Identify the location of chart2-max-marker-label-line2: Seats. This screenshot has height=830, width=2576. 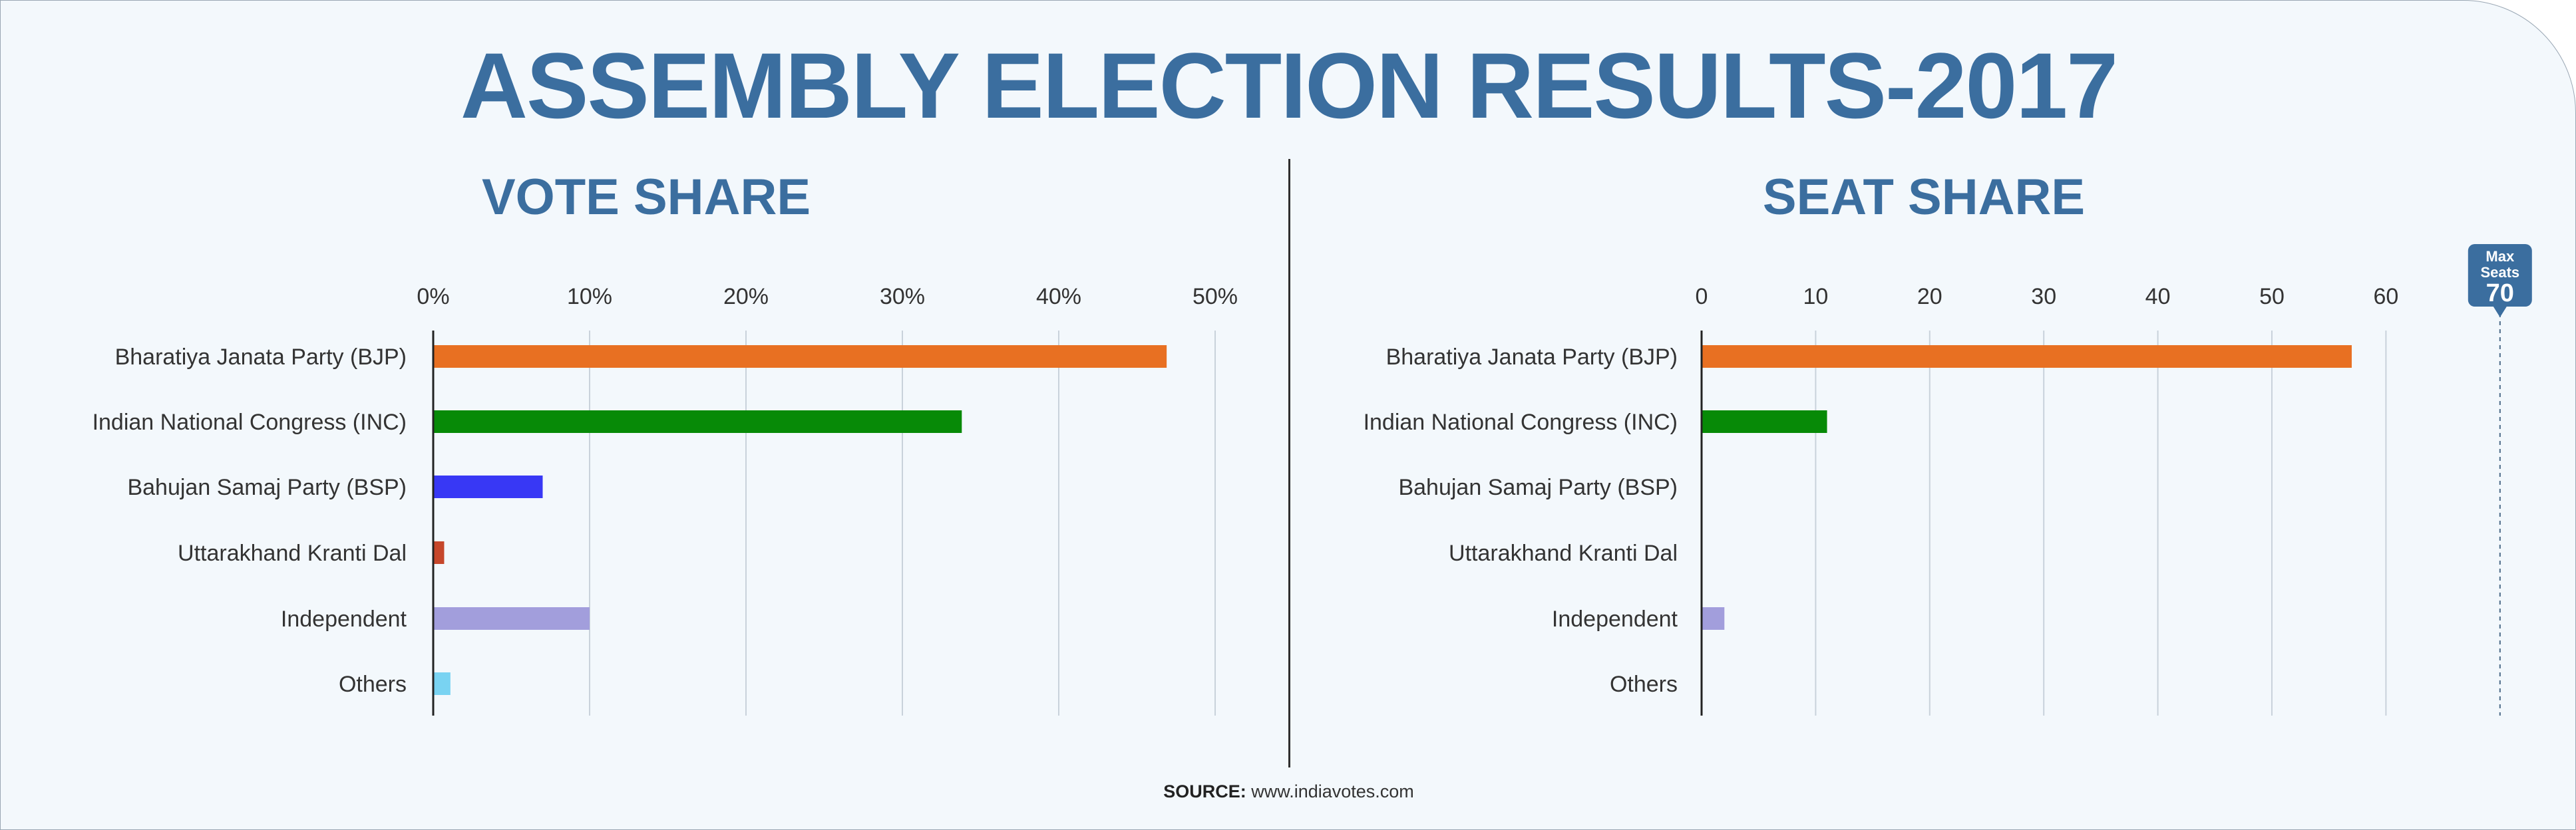
(2499, 272).